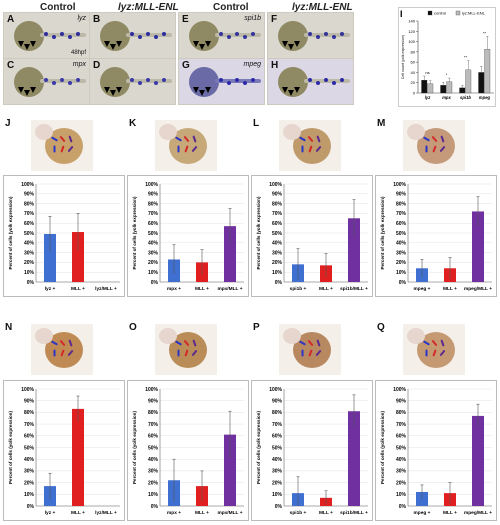 This screenshot has height=525, width=500. What do you see at coordinates (443, 89) in the screenshot?
I see `bar-control-mpx` at bounding box center [443, 89].